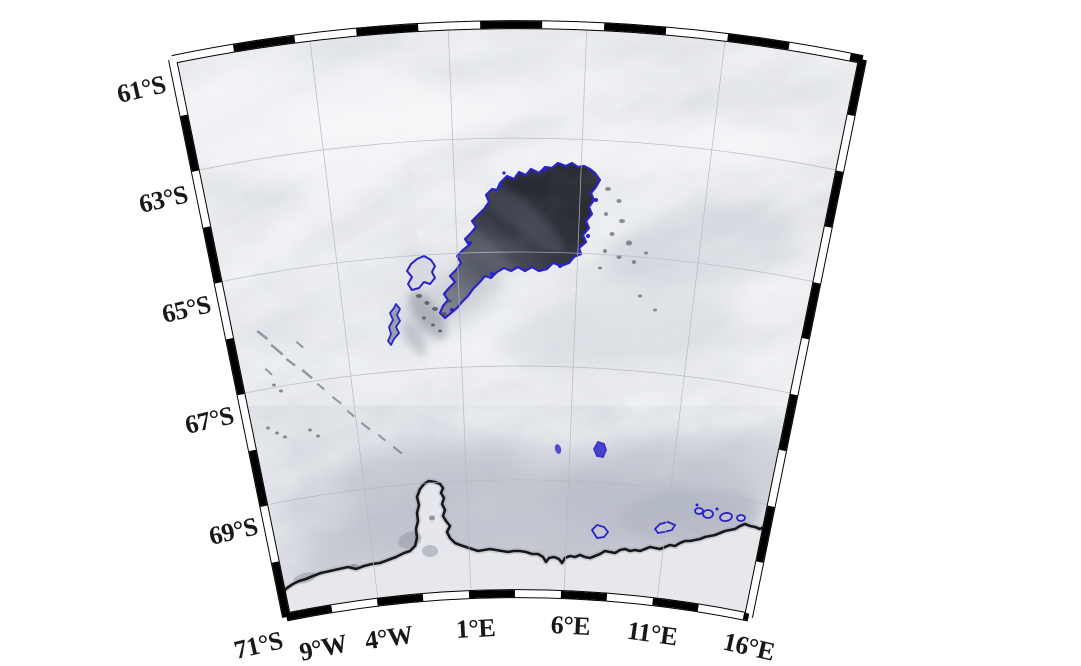 This screenshot has height=666, width=1081. I want to click on lat-label-69s: 69°S, so click(233, 531).